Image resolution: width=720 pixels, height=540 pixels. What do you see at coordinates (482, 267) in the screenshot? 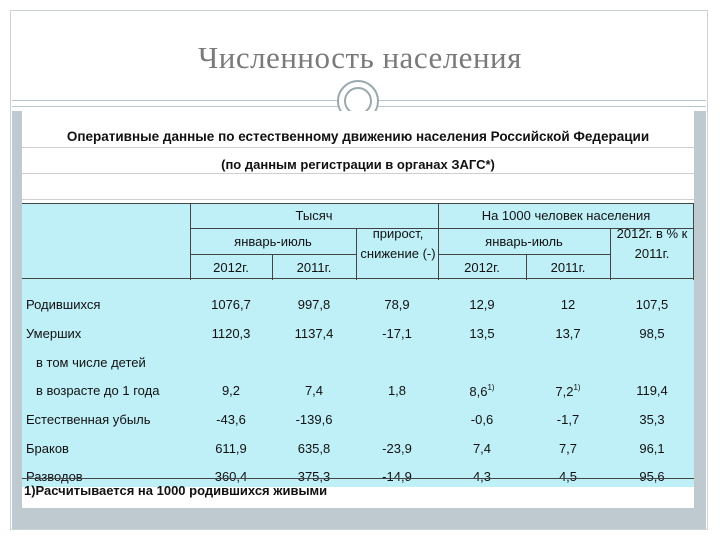
I see `header-2012-per-1000: 2012г.` at bounding box center [482, 267].